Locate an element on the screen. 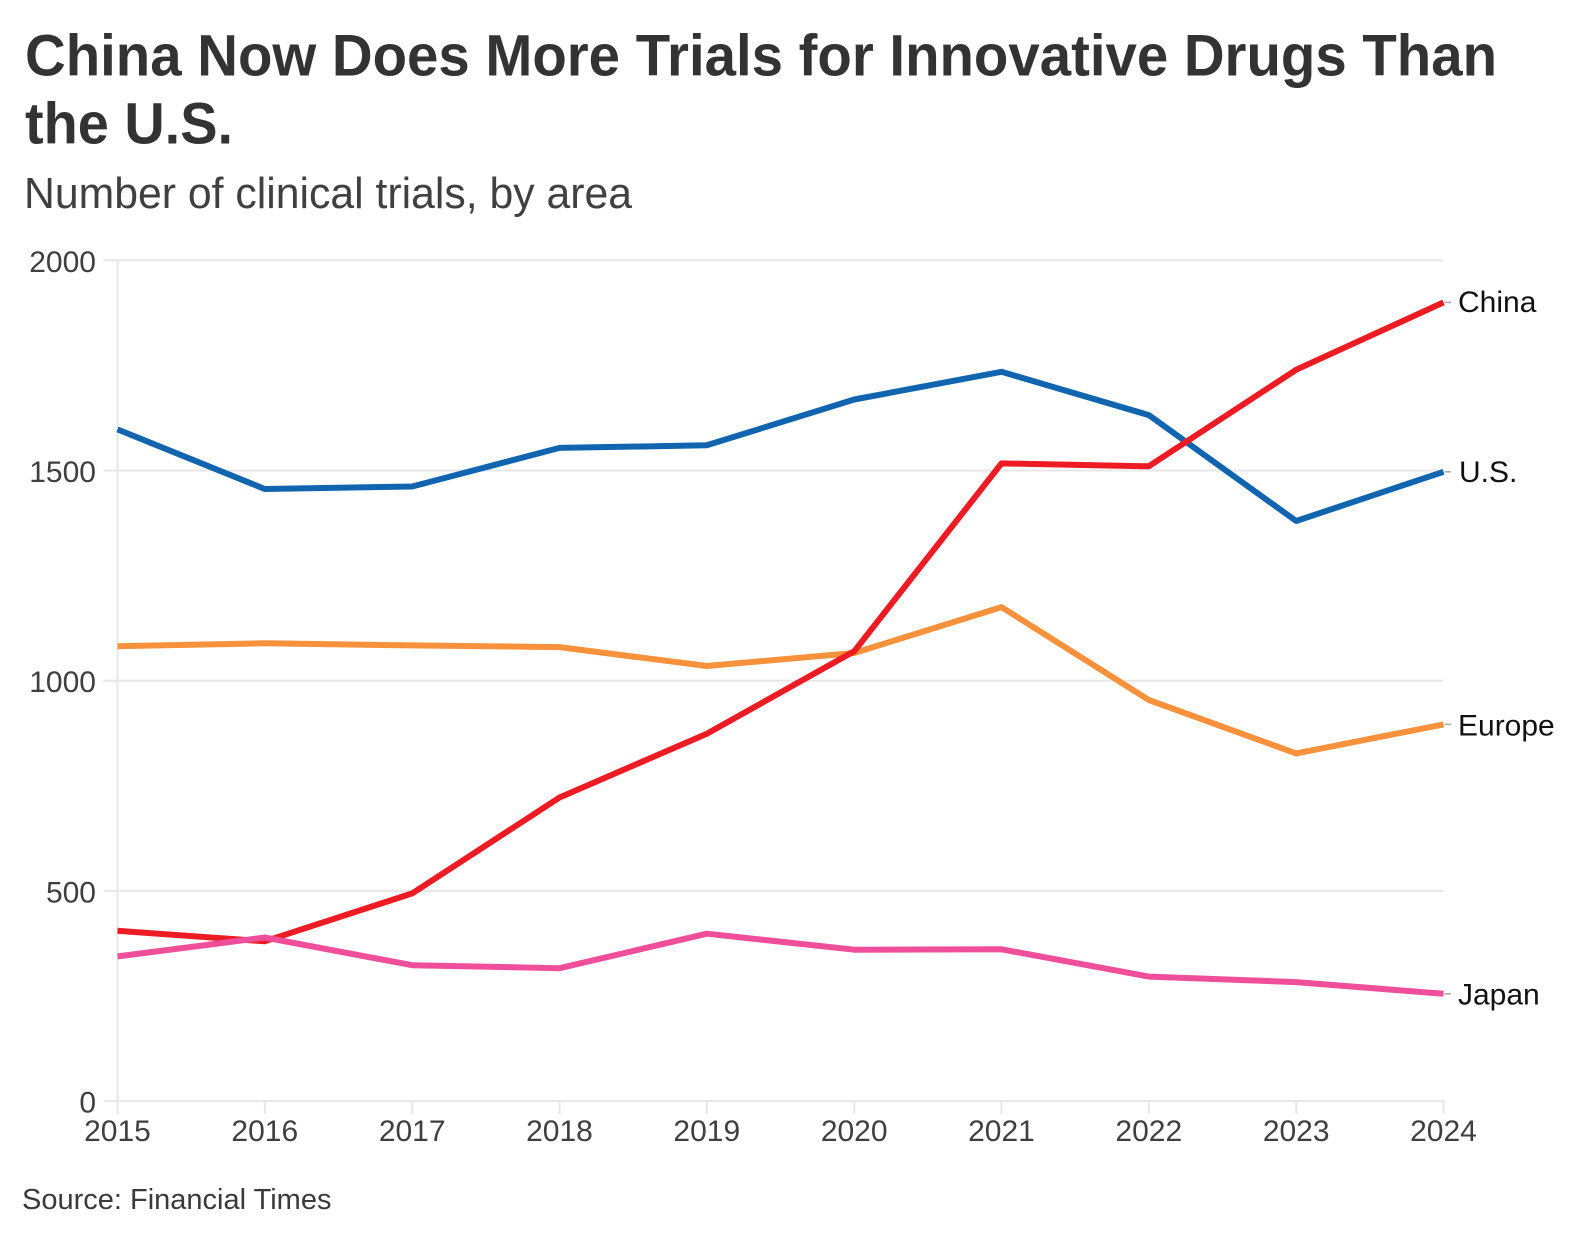  svg-text: 0 is located at coordinates (87, 1103).